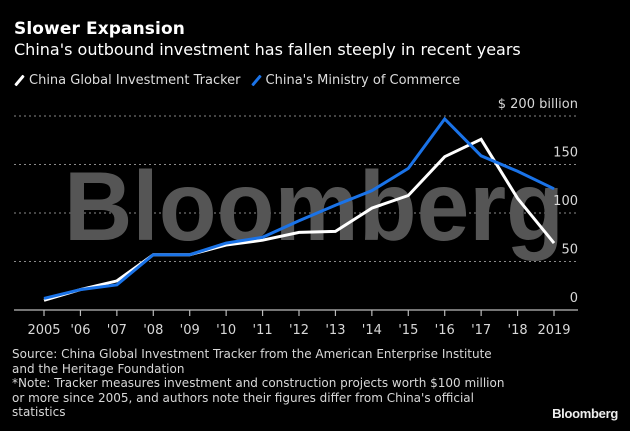  What do you see at coordinates (372, 330) in the screenshot?
I see `x-tick-label: '14` at bounding box center [372, 330].